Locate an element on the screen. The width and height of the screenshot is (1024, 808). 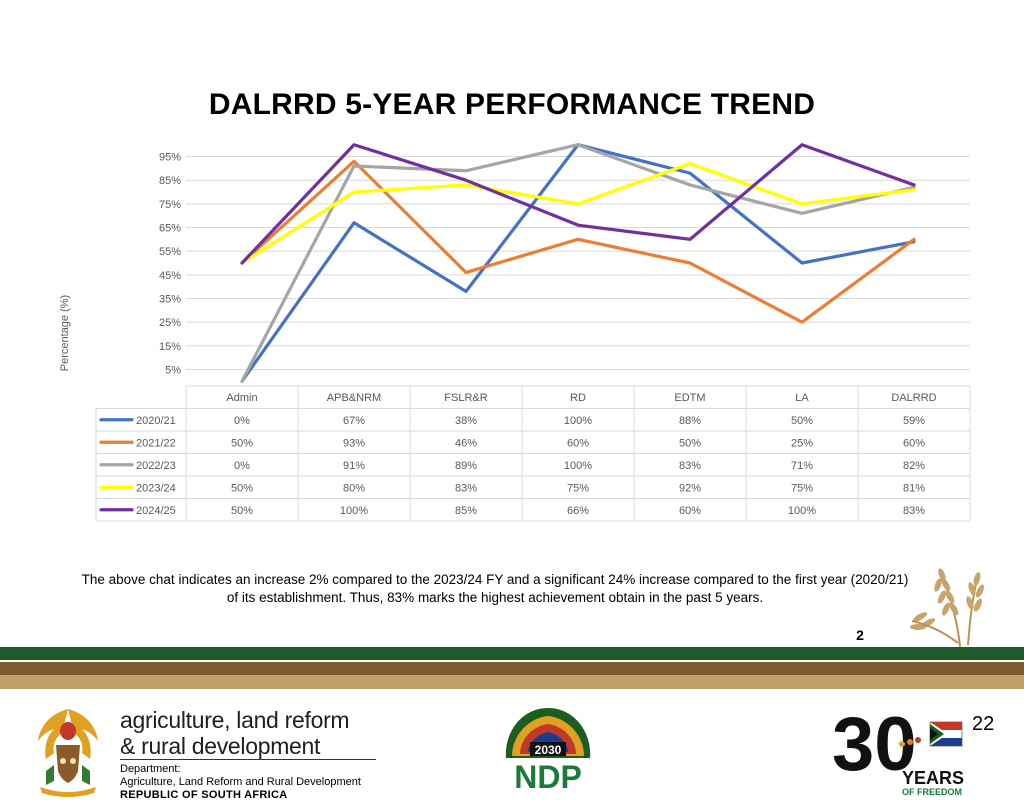
footer-band-tan is located at coordinates (512, 682).